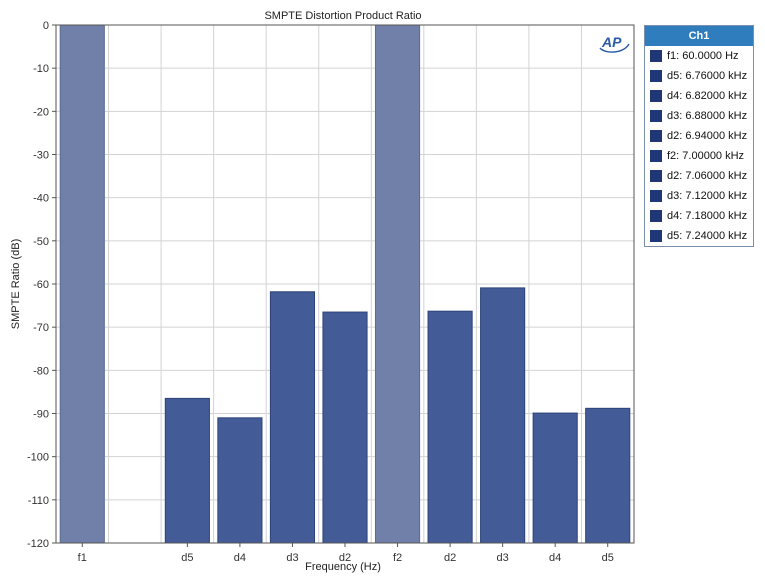  Describe the element at coordinates (707, 96) in the screenshot. I see `legend-item-label: d4: 6.82000 kHz` at that location.